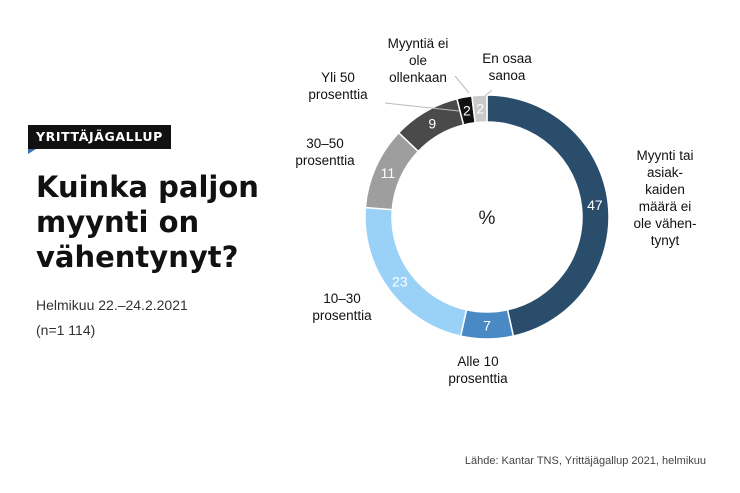 This screenshot has height=493, width=740. What do you see at coordinates (595, 205) in the screenshot?
I see `slice-value-label: 47` at bounding box center [595, 205].